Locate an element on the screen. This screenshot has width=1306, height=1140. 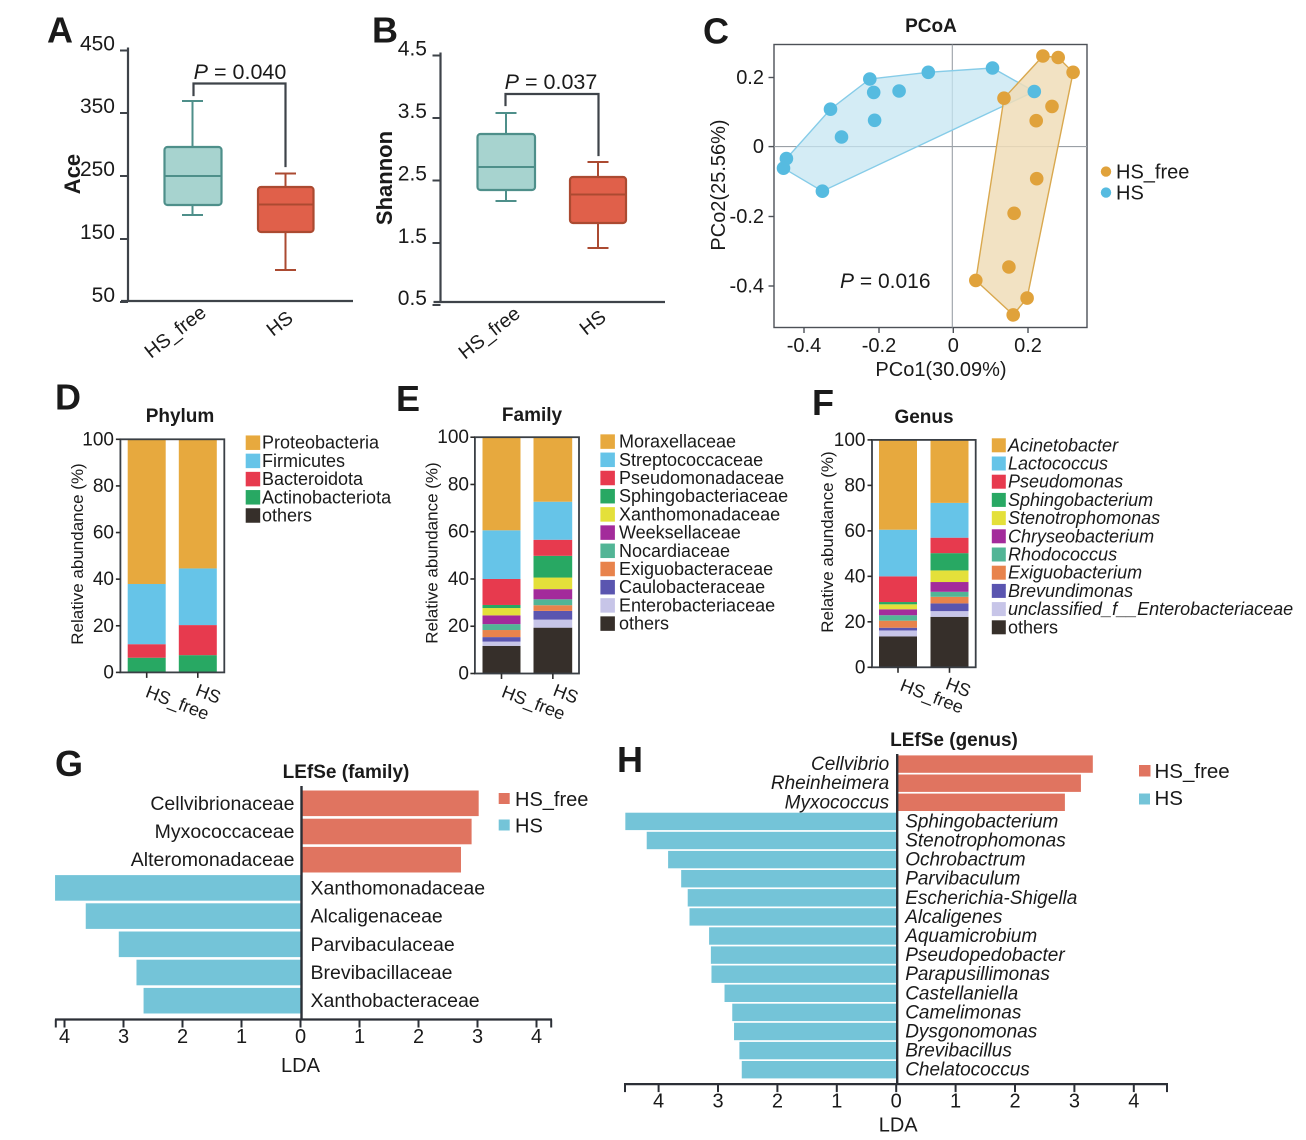
svg-text: 3.5 is located at coordinates (412, 111).